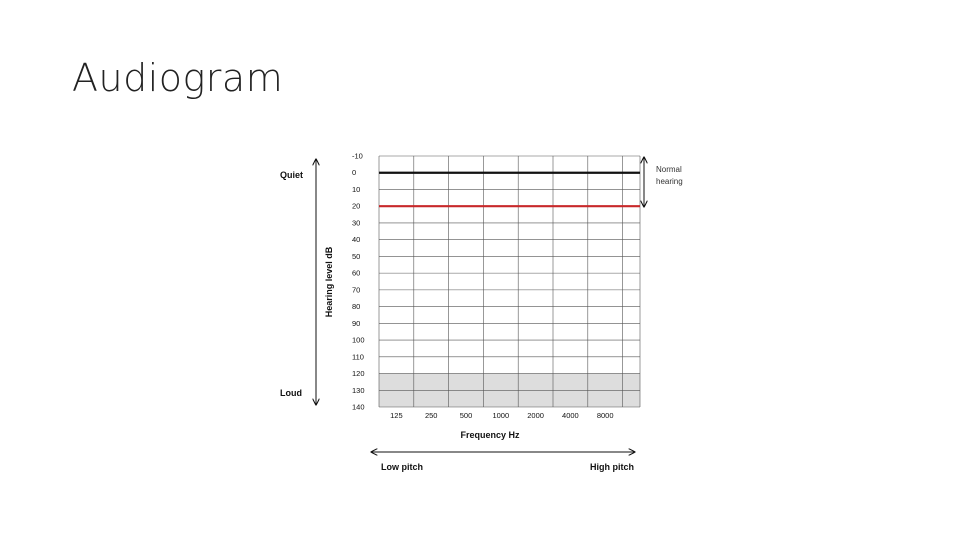 Image resolution: width=960 pixels, height=540 pixels. I want to click on slide-title: Audiogram, so click(178, 78).